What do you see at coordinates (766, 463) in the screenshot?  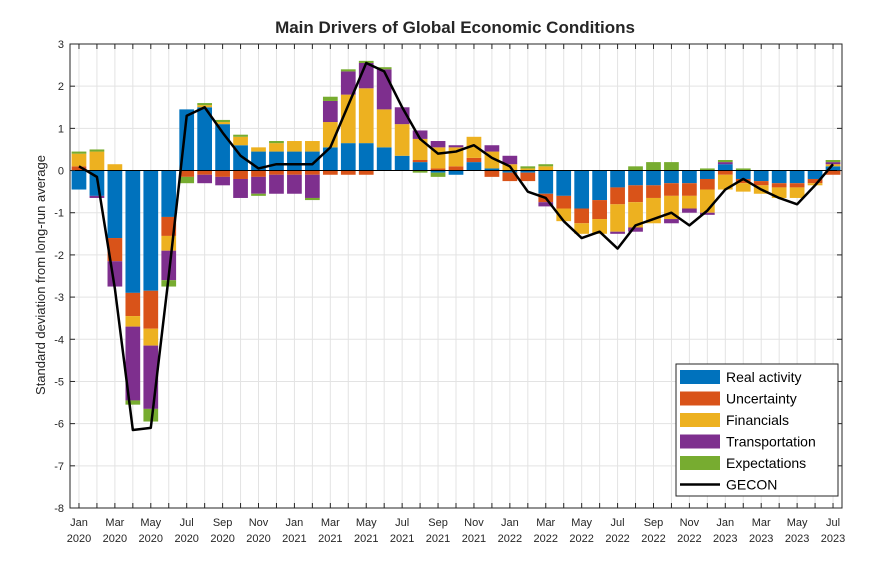 I see `legend-label: Expectations` at bounding box center [766, 463].